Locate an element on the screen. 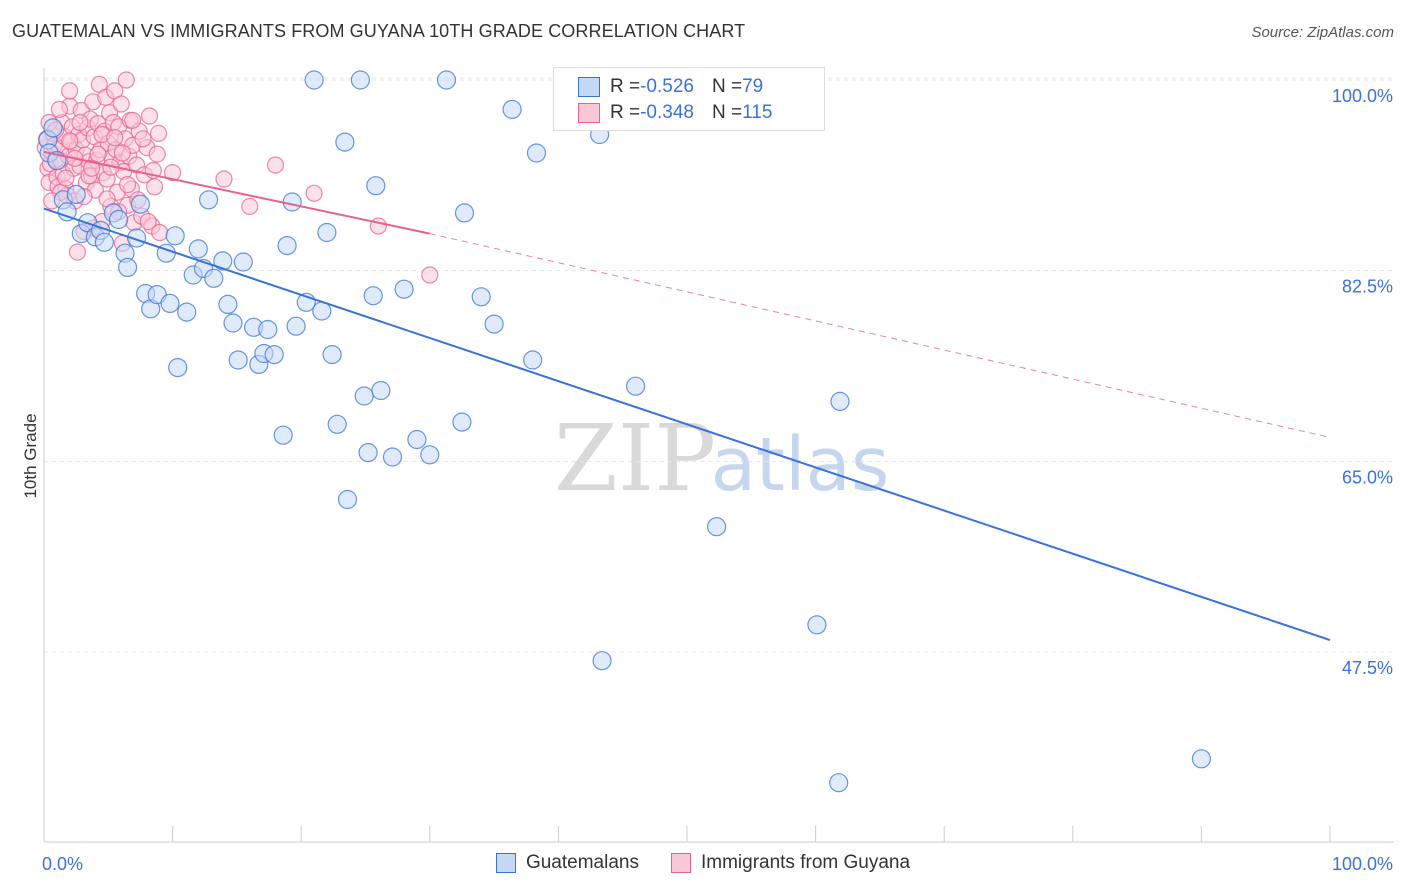 The width and height of the screenshot is (1406, 892). watermark-atlas: atlas is located at coordinates (800, 465).